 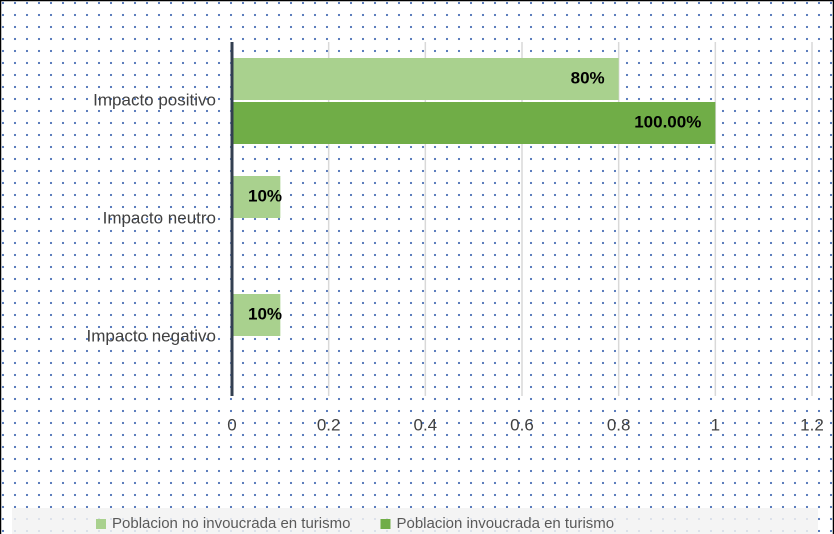 I want to click on data-label: 100.00%, so click(x=667, y=121).